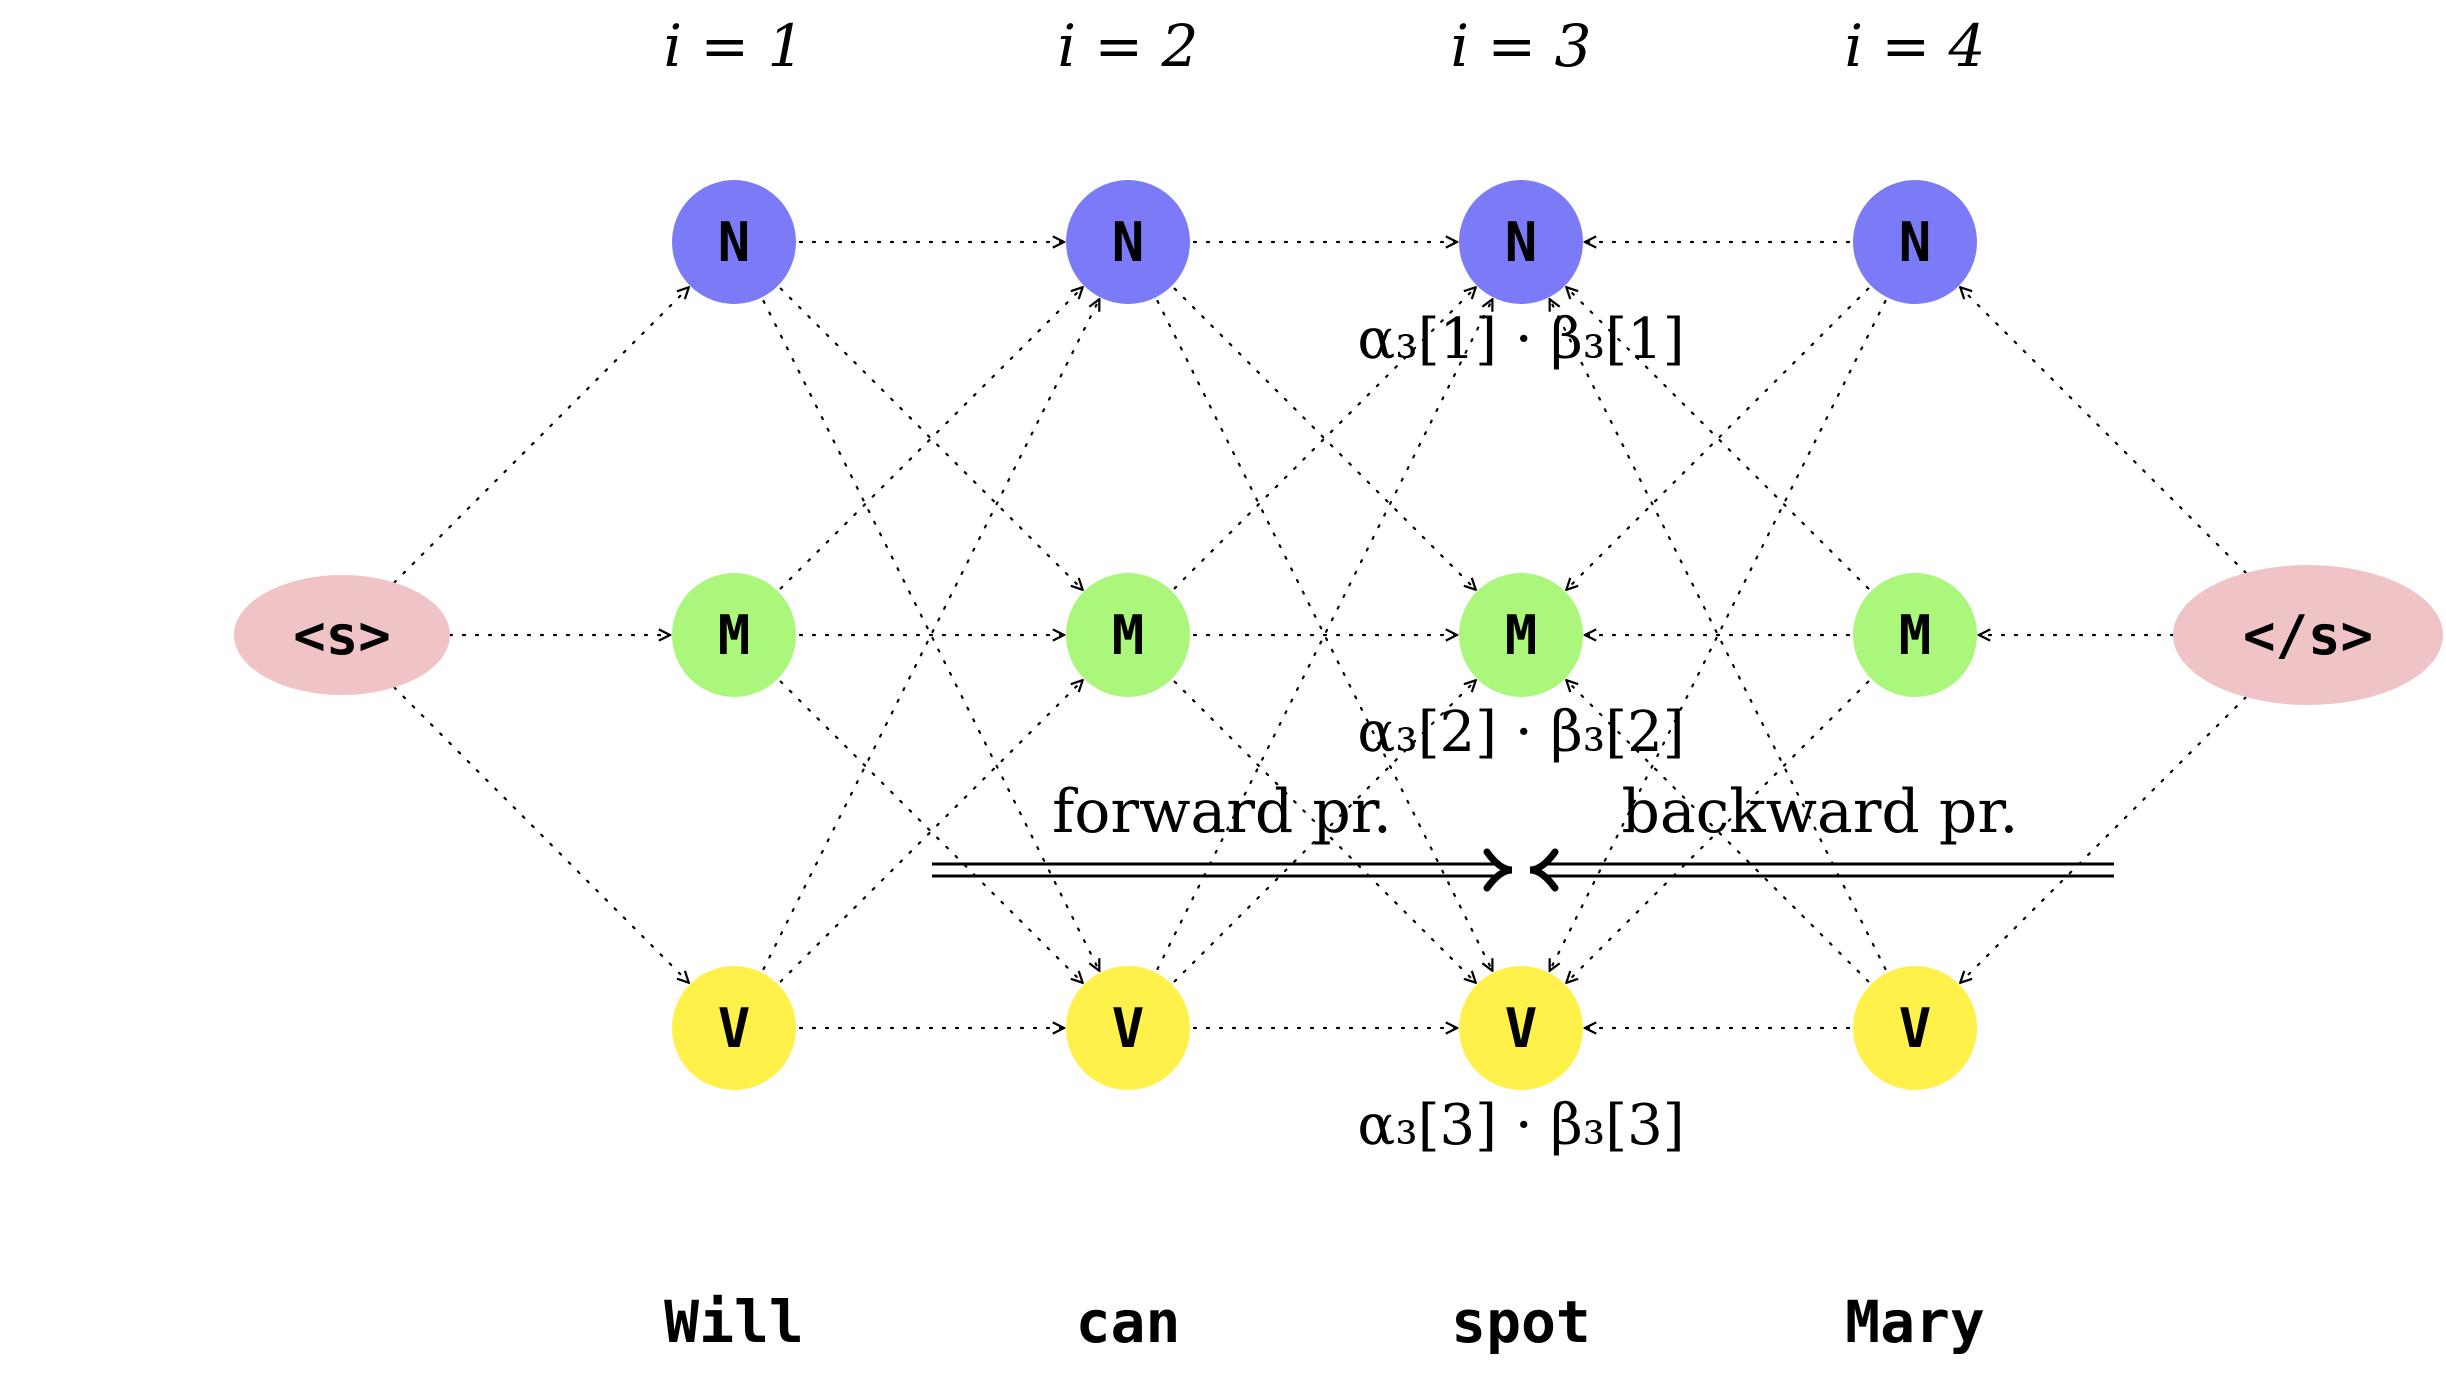 The image size is (2446, 1376). I want to click on backward-arrow-head, so click(1544, 870).